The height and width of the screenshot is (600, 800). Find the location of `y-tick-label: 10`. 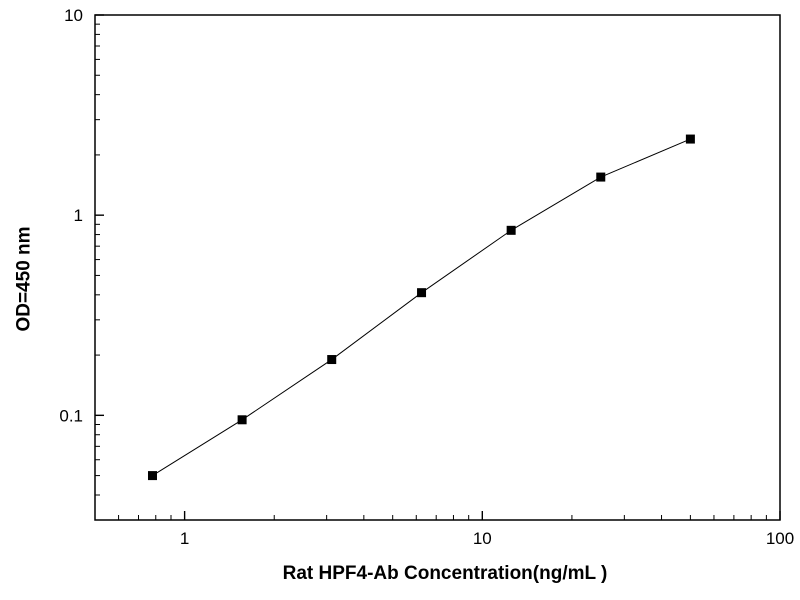

y-tick-label: 10 is located at coordinates (73, 15).